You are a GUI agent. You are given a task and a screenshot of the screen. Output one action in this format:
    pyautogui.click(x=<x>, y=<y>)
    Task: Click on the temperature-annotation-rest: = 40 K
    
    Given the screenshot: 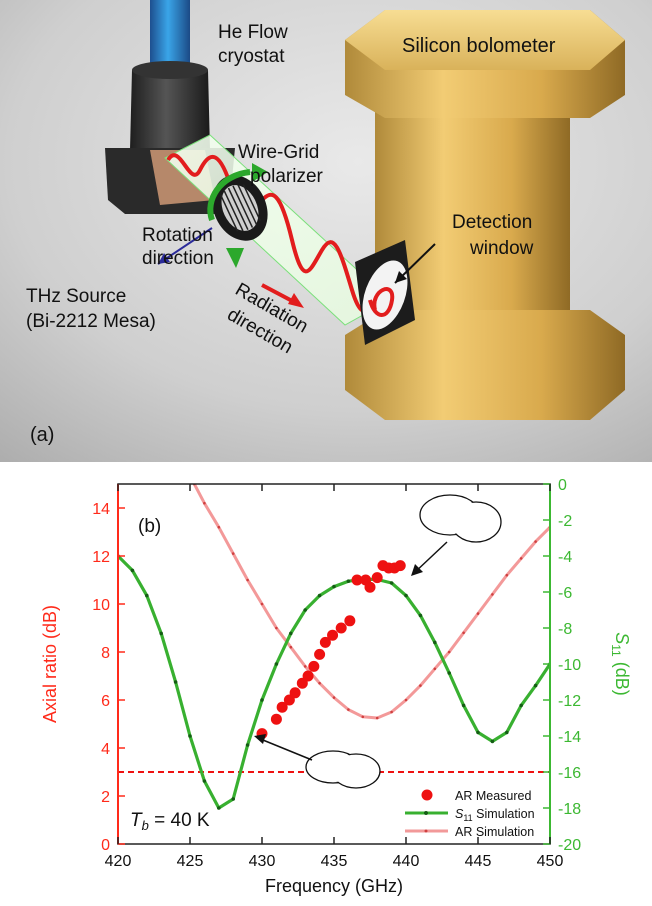 What is the action you would take?
    pyautogui.click(x=179, y=820)
    